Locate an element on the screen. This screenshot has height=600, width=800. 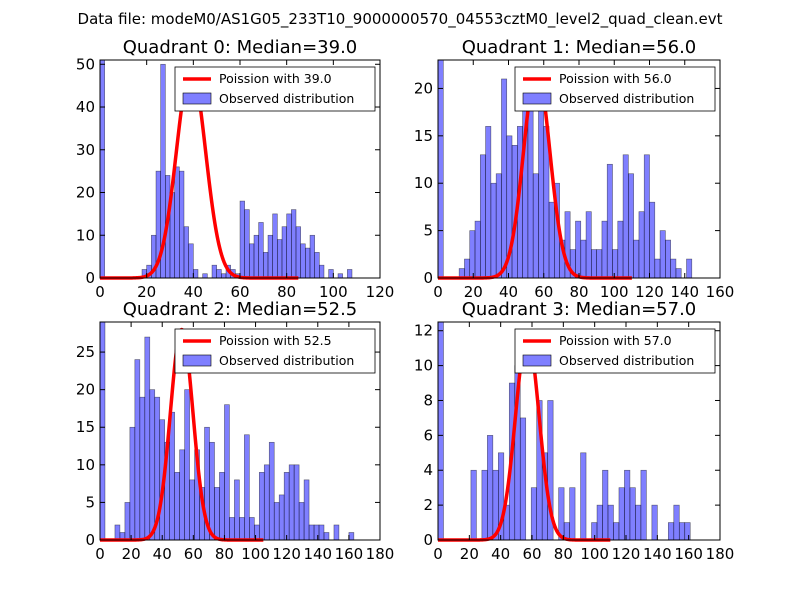
quadrant-2-axes-frame is located at coordinates (240, 431).